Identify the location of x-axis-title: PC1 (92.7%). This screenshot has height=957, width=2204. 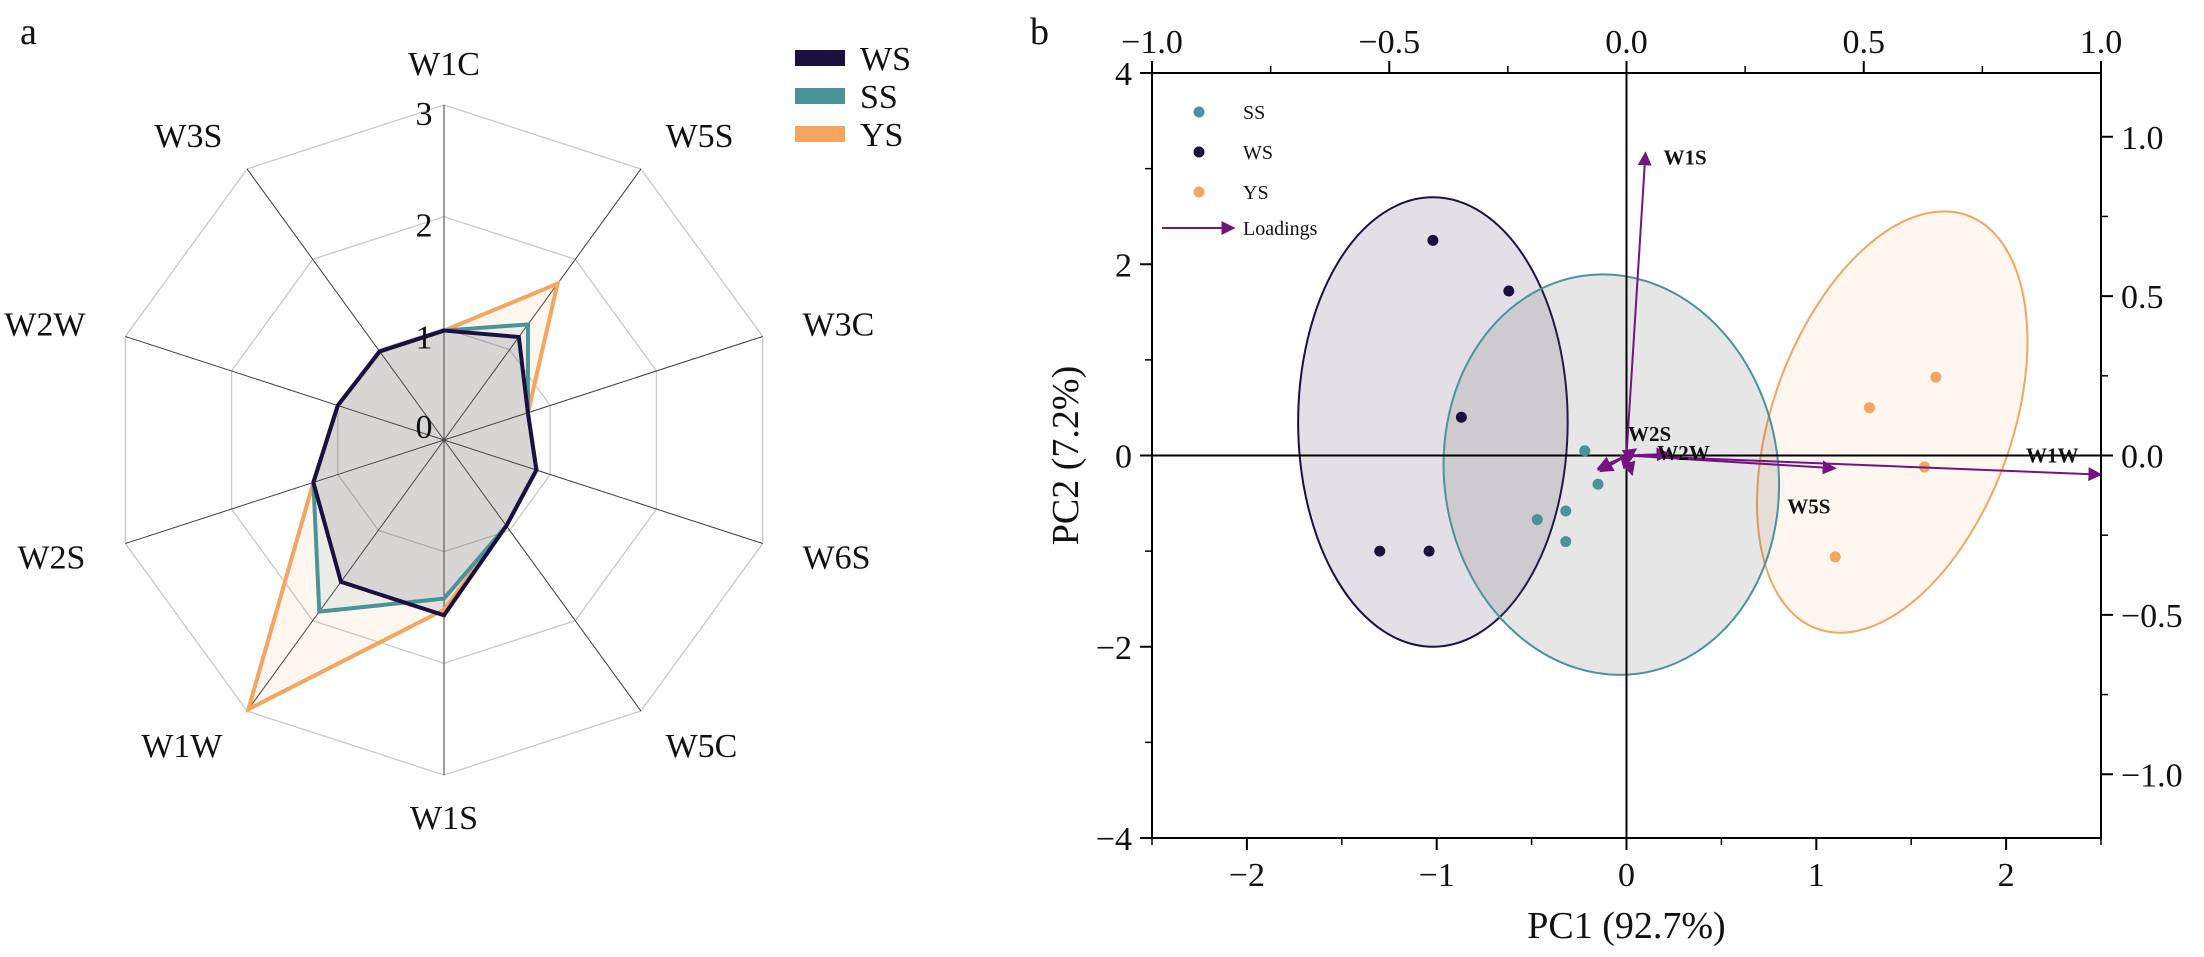
(1626, 926).